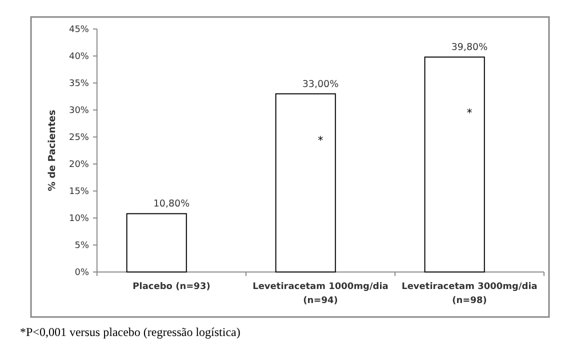  I want to click on text: *P<0,001 versus placebo (regressão logística), so click(130, 332).